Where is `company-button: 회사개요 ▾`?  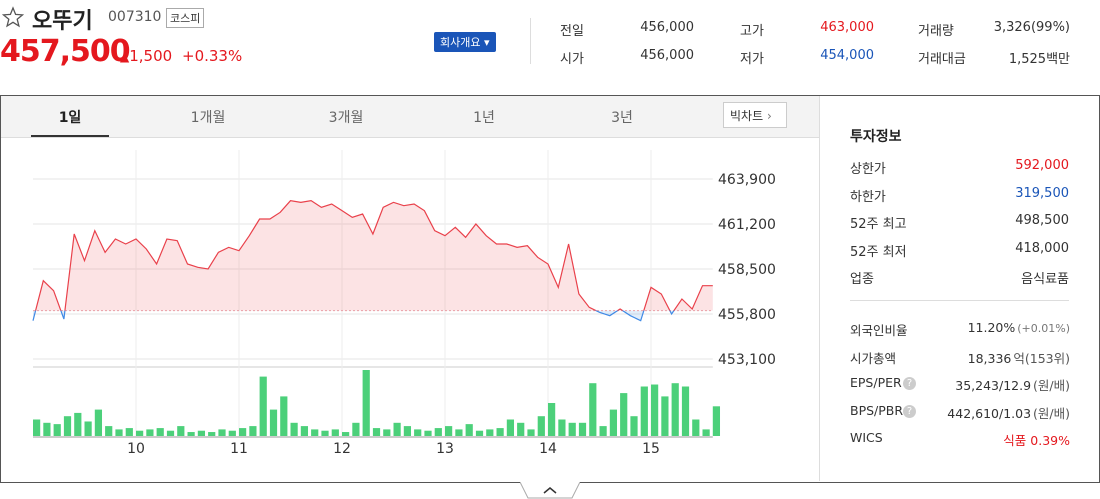 company-button: 회사개요 ▾ is located at coordinates (465, 42).